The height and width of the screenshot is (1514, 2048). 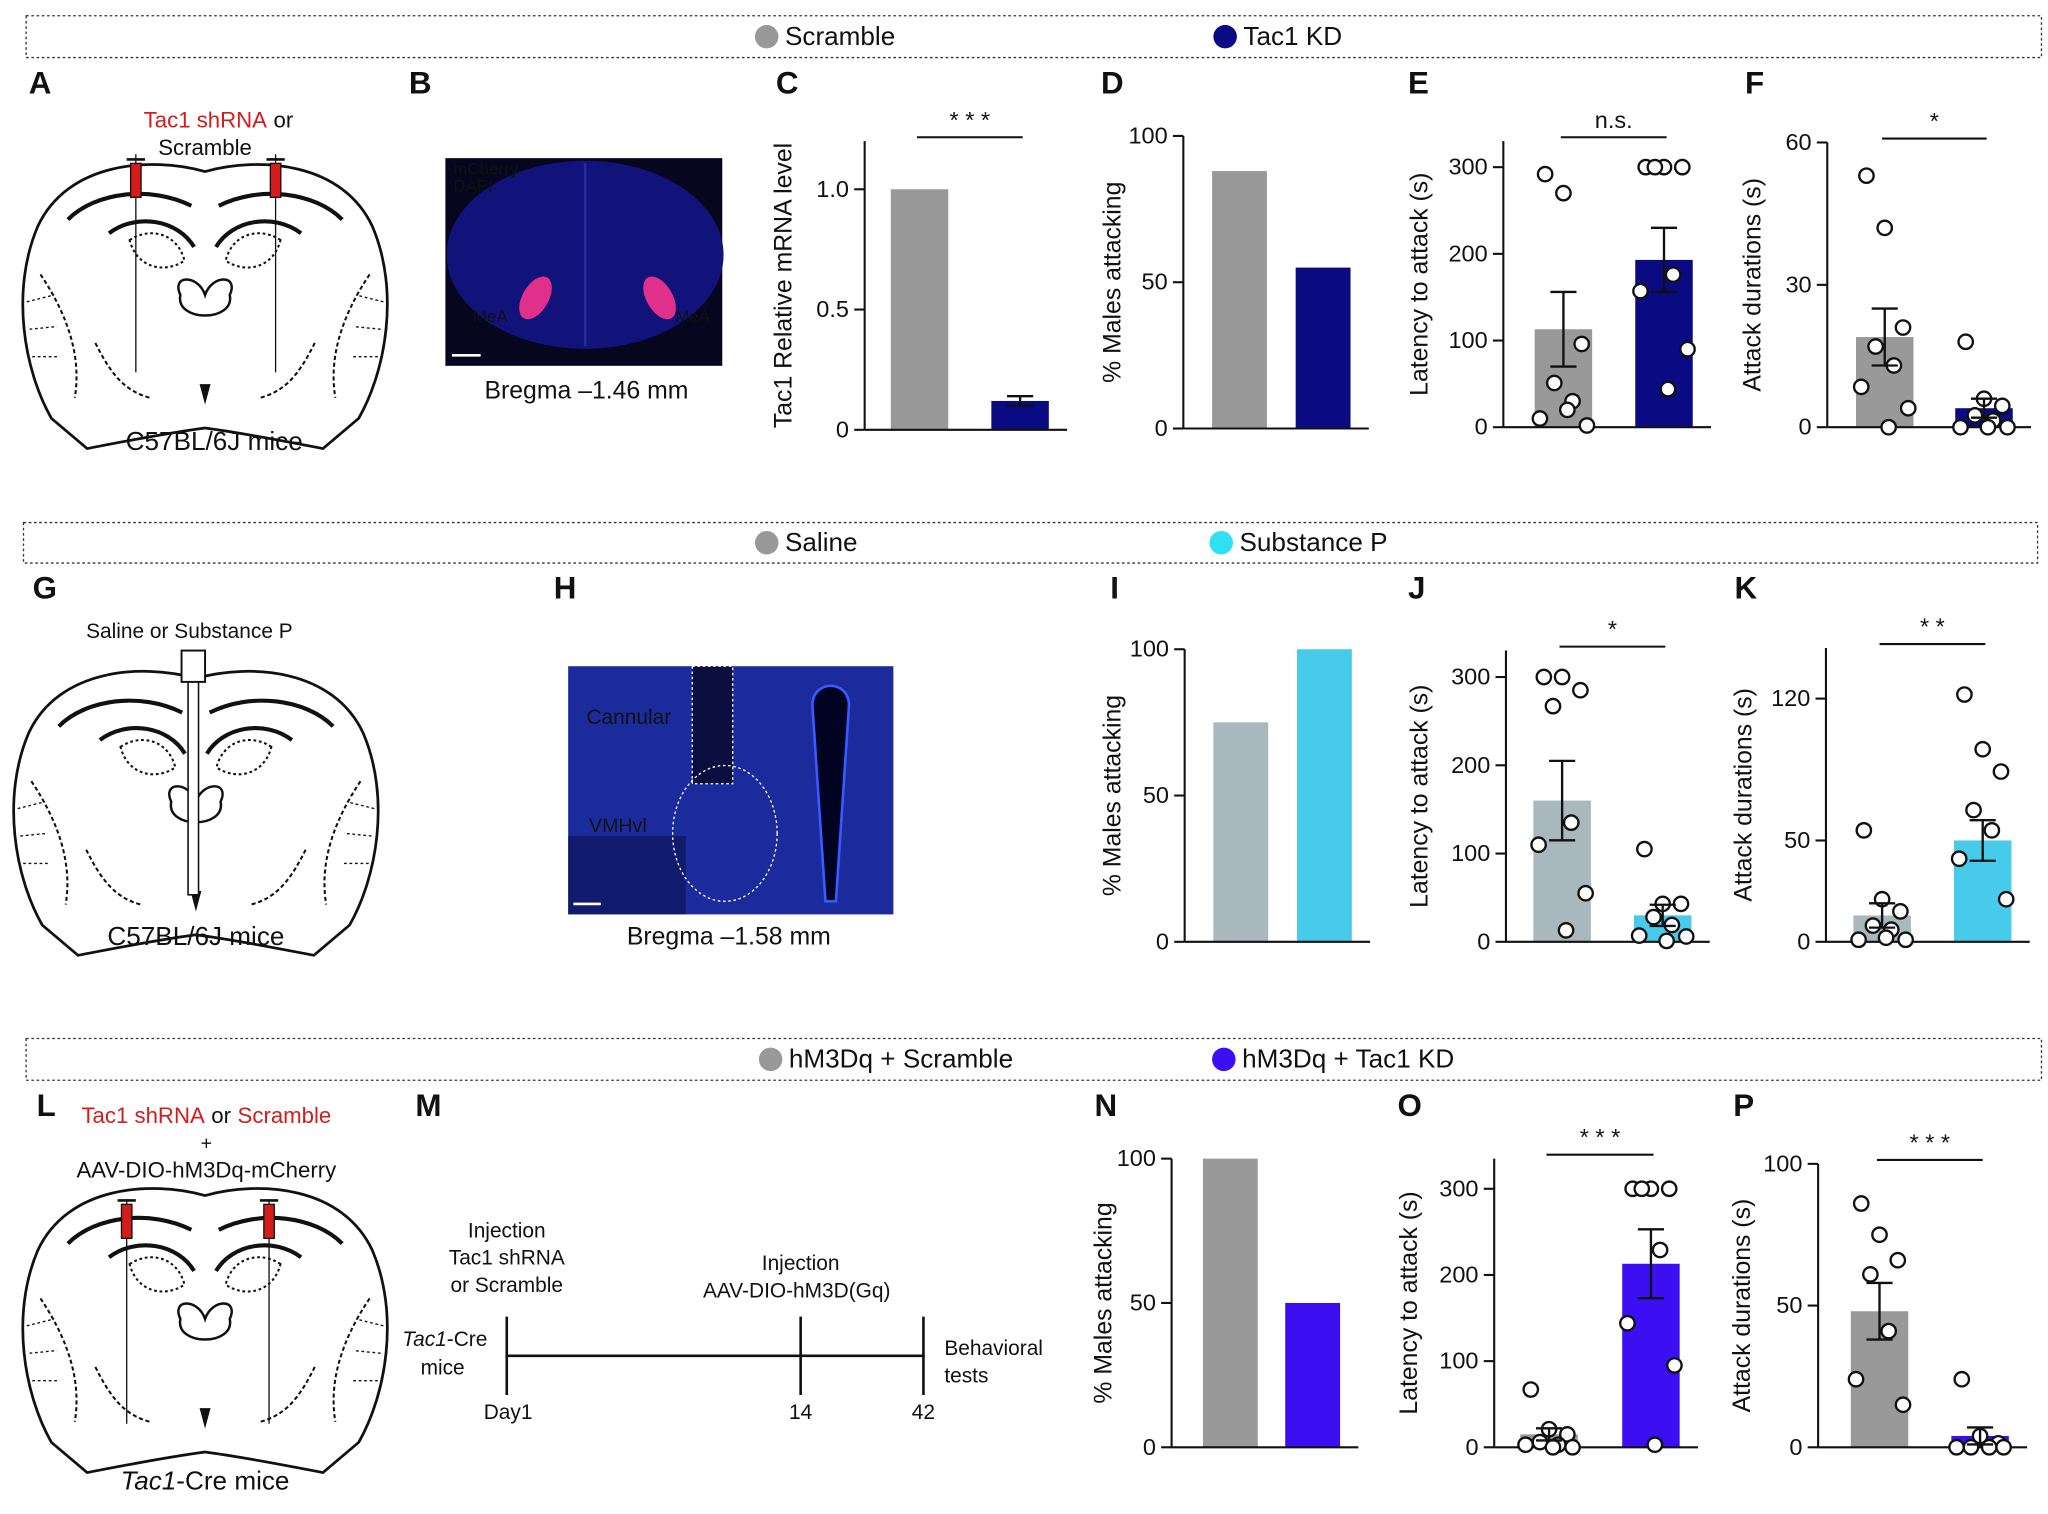 What do you see at coordinates (1348, 1059) in the screenshot?
I see `legend-label: hM3Dq + Tac1 KD` at bounding box center [1348, 1059].